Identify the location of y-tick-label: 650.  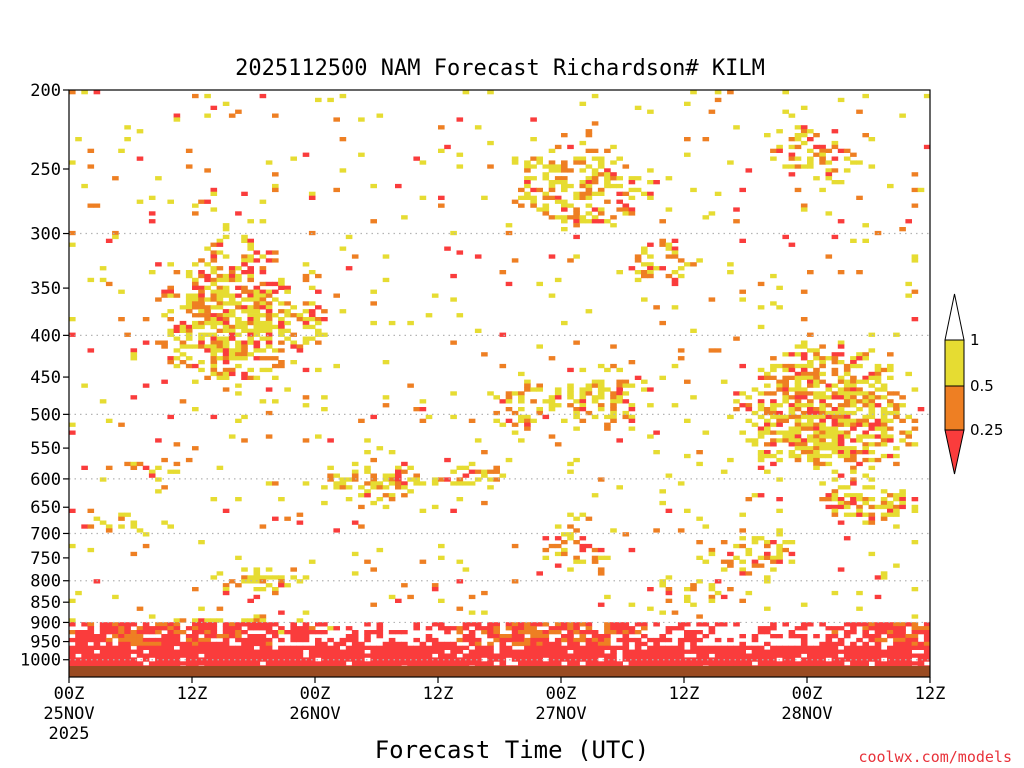
(45, 508).